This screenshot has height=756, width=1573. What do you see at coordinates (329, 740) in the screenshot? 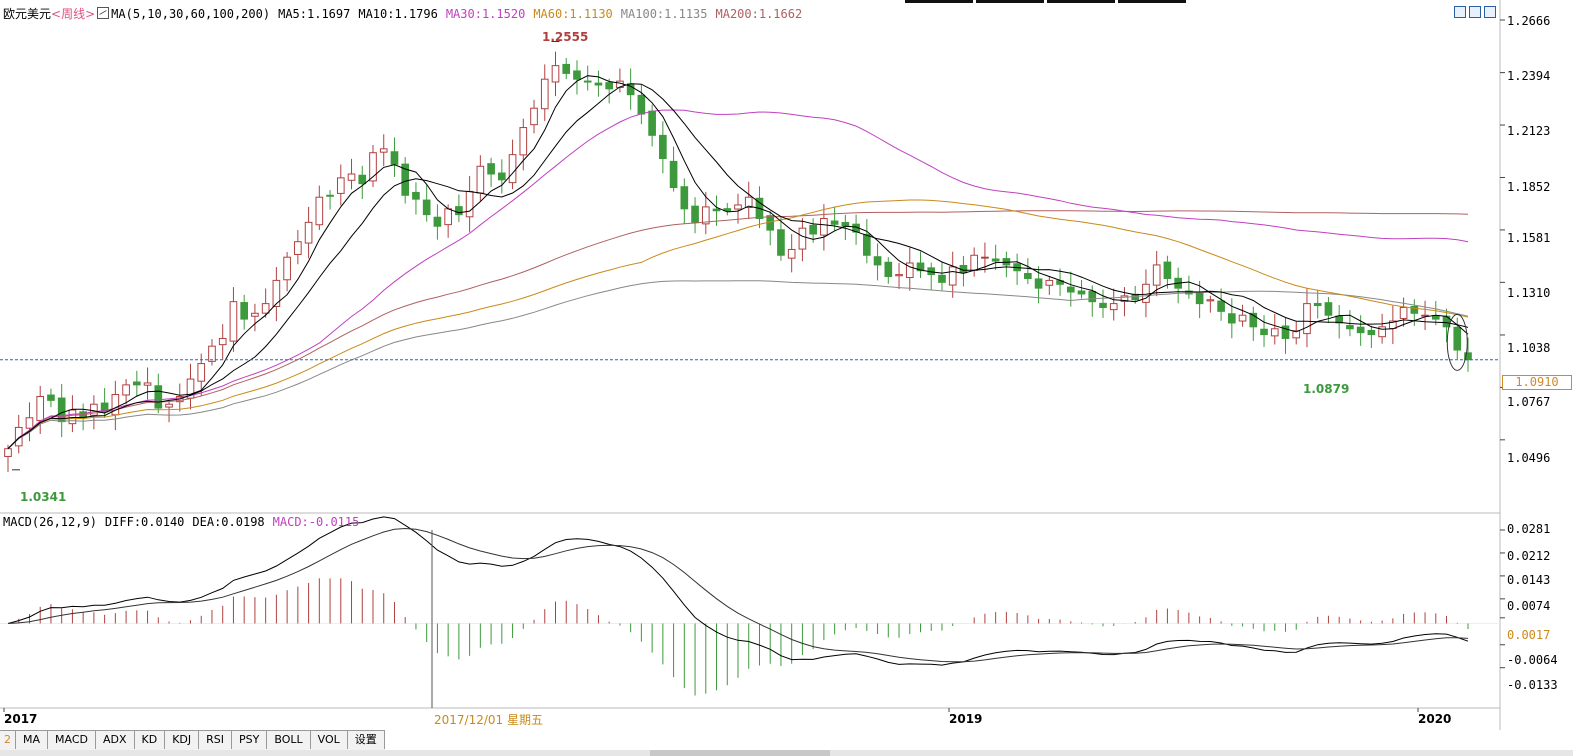
I see `tab-vol: VOL` at bounding box center [329, 740].